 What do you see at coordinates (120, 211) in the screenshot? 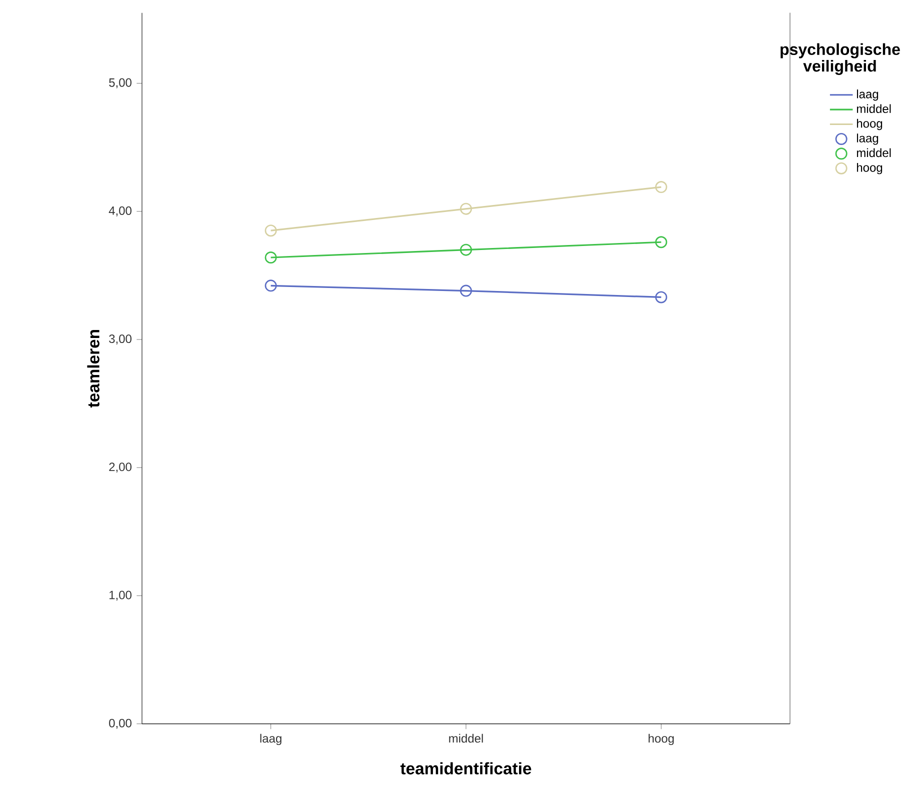
I see `y-tick-label: 4,00` at bounding box center [120, 211].